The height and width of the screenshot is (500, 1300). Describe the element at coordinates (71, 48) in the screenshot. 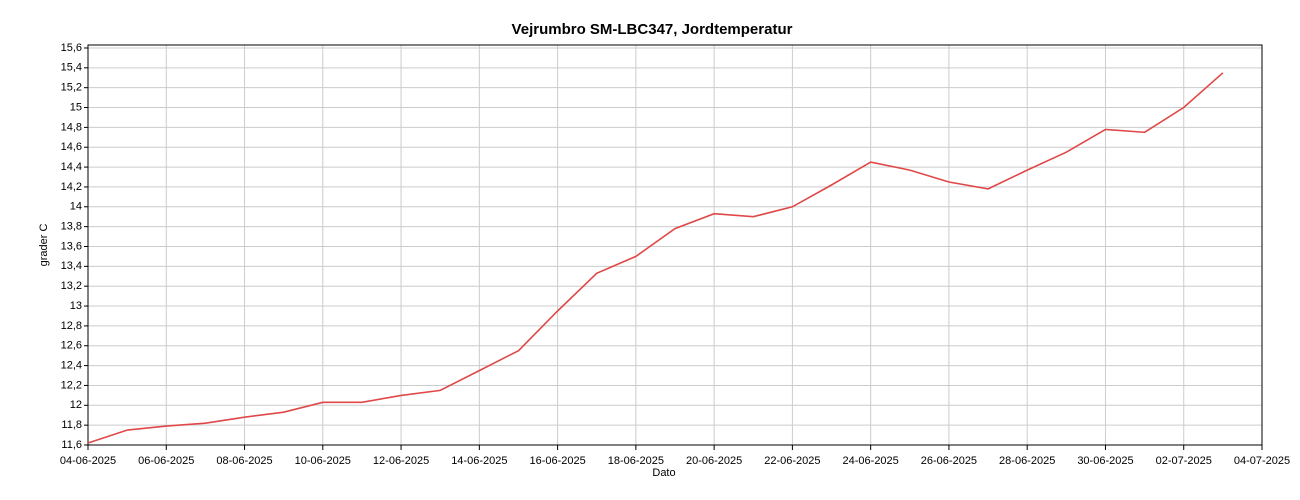

I see `y-tick-label: 15,6` at that location.